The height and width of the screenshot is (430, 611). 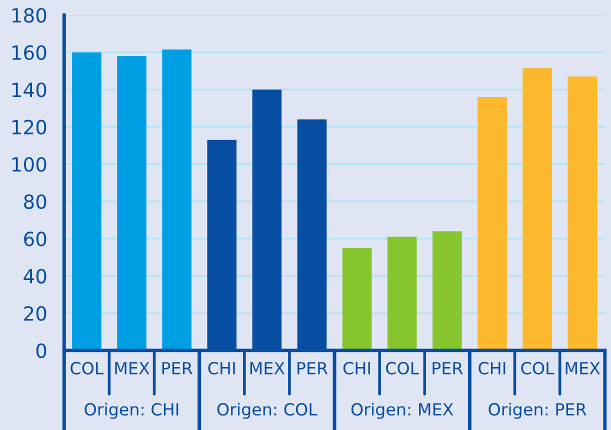 What do you see at coordinates (29, 164) in the screenshot?
I see `y-tick-label: 100` at bounding box center [29, 164].